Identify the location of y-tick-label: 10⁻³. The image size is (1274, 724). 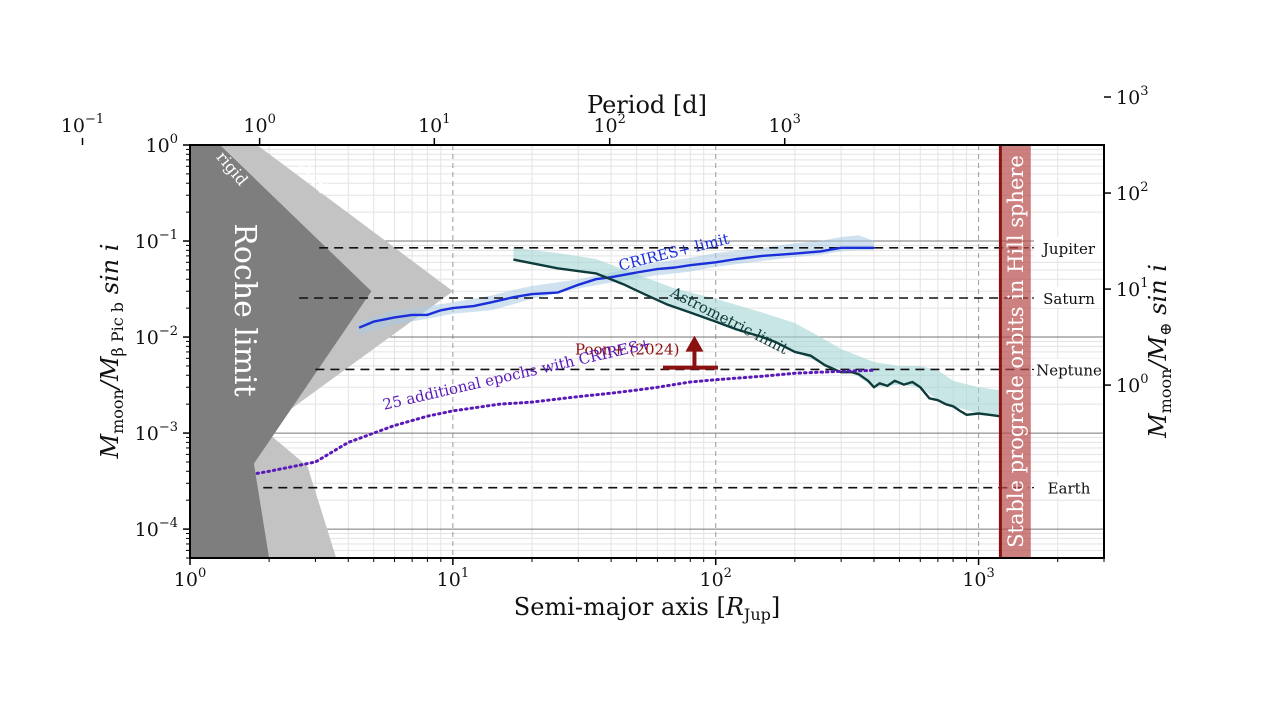
(156, 432).